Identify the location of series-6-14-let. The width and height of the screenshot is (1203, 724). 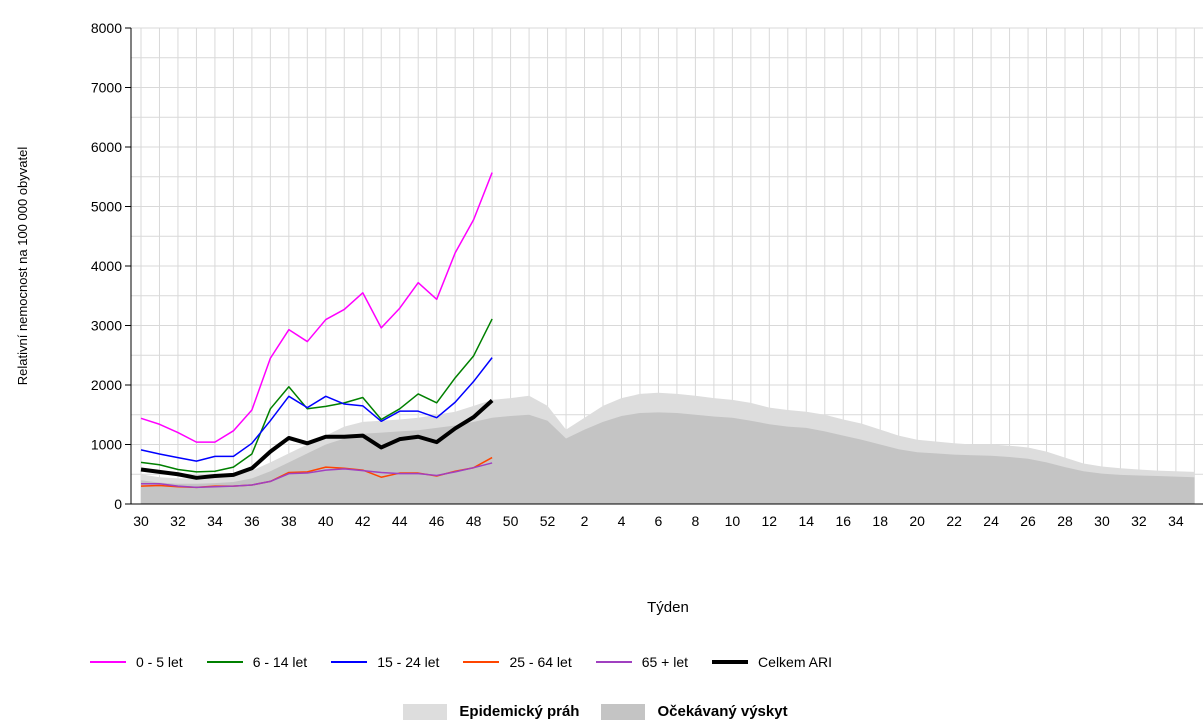
(316, 395).